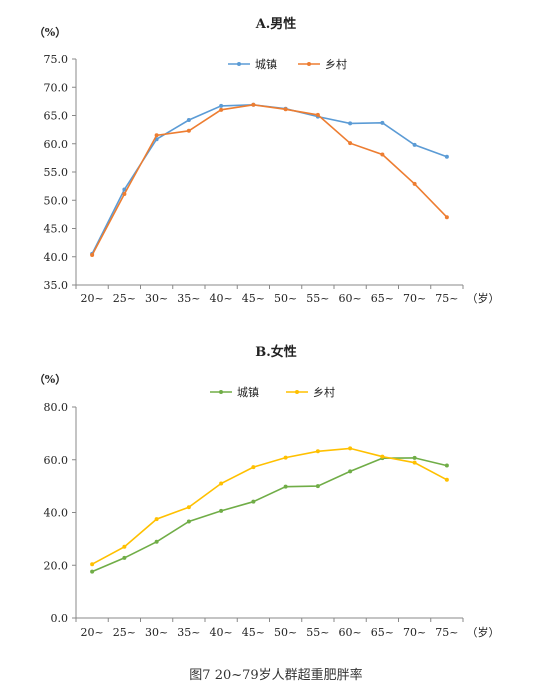  I want to click on y-tick-label: 50.0, so click(56, 200).